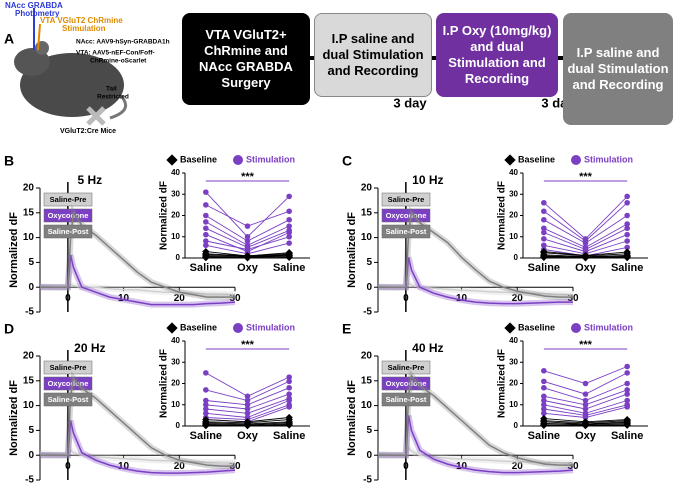 This screenshot has width=675, height=499. I want to click on legend-label: Saline-Pre, so click(68, 367).